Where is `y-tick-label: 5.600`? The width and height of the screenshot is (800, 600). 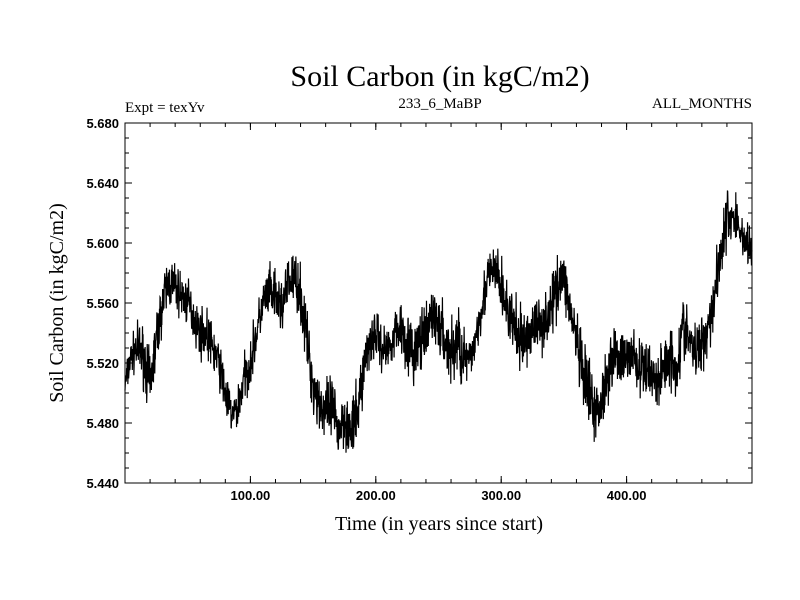 y-tick-label: 5.600 is located at coordinates (102, 243).